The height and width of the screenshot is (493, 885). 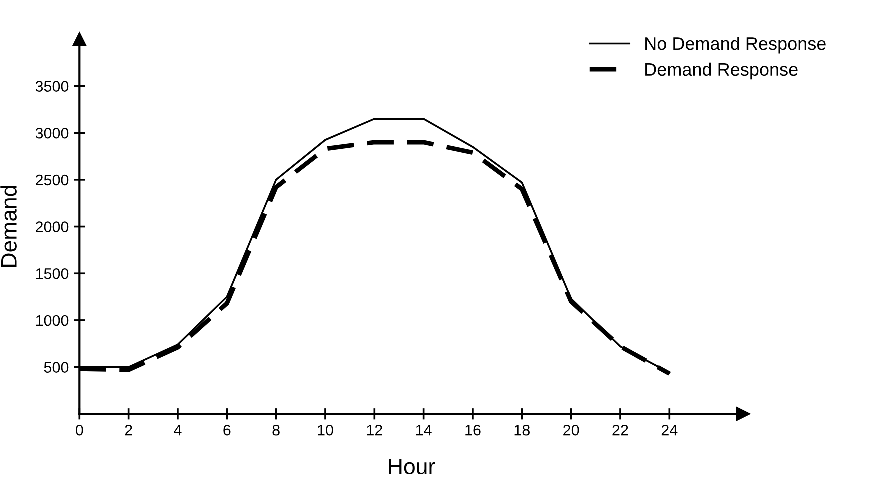 I want to click on y-tick-label: 1500, so click(x=52, y=274).